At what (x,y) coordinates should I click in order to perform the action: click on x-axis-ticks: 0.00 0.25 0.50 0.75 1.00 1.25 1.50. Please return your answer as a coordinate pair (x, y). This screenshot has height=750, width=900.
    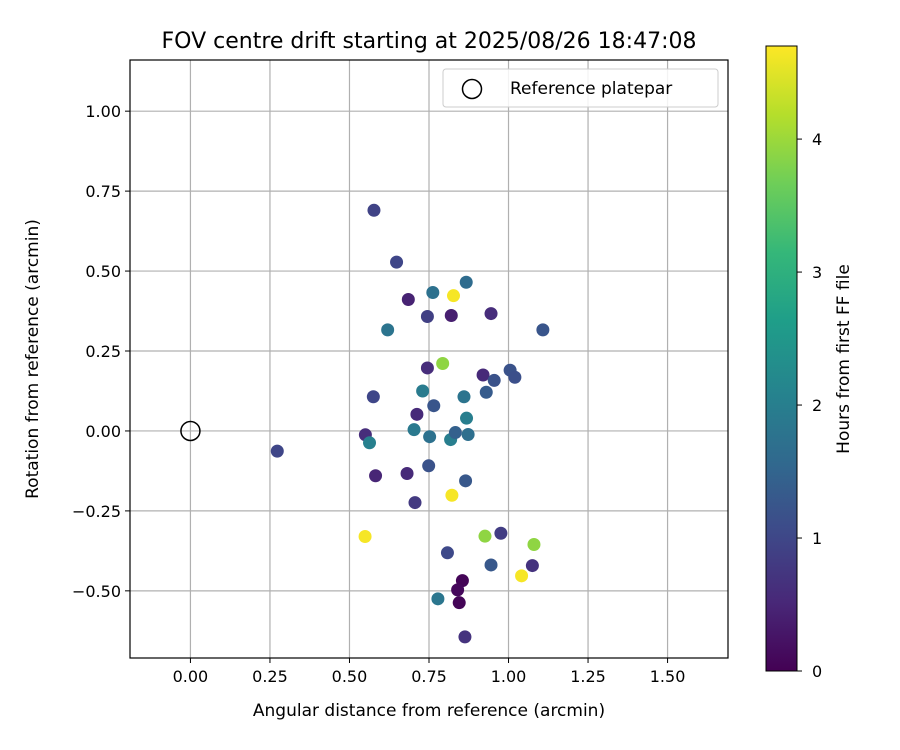
    Looking at the image, I should click on (429, 672).